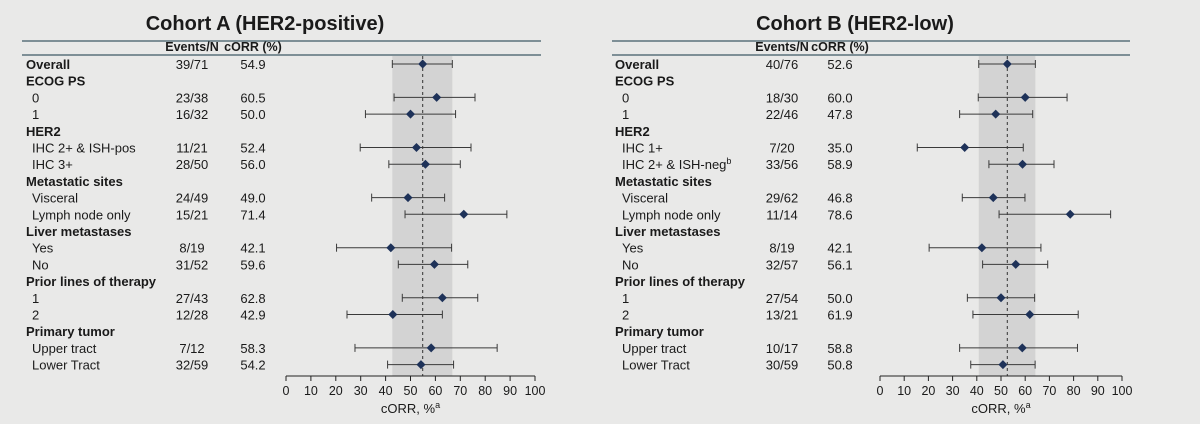 The height and width of the screenshot is (424, 1200). Describe the element at coordinates (192, 97) in the screenshot. I see `events-value: 23/38` at that location.